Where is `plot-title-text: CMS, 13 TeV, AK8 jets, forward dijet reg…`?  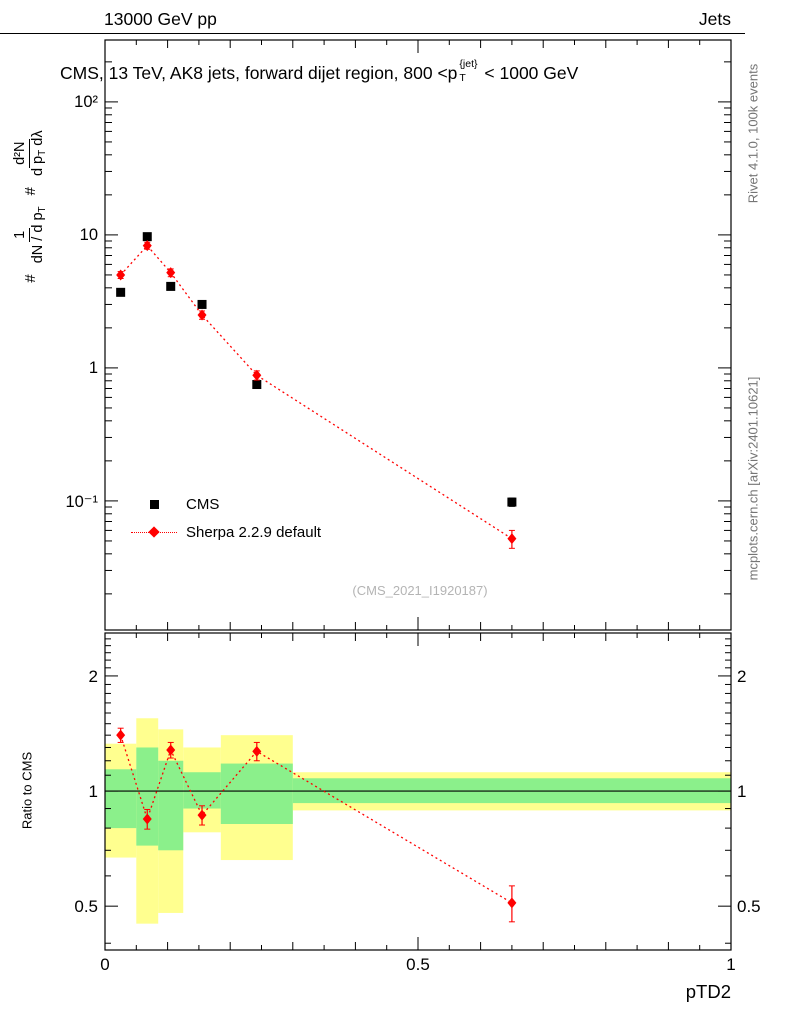 plot-title-text: CMS, 13 TeV, AK8 jets, forward dijet reg… is located at coordinates (259, 73).